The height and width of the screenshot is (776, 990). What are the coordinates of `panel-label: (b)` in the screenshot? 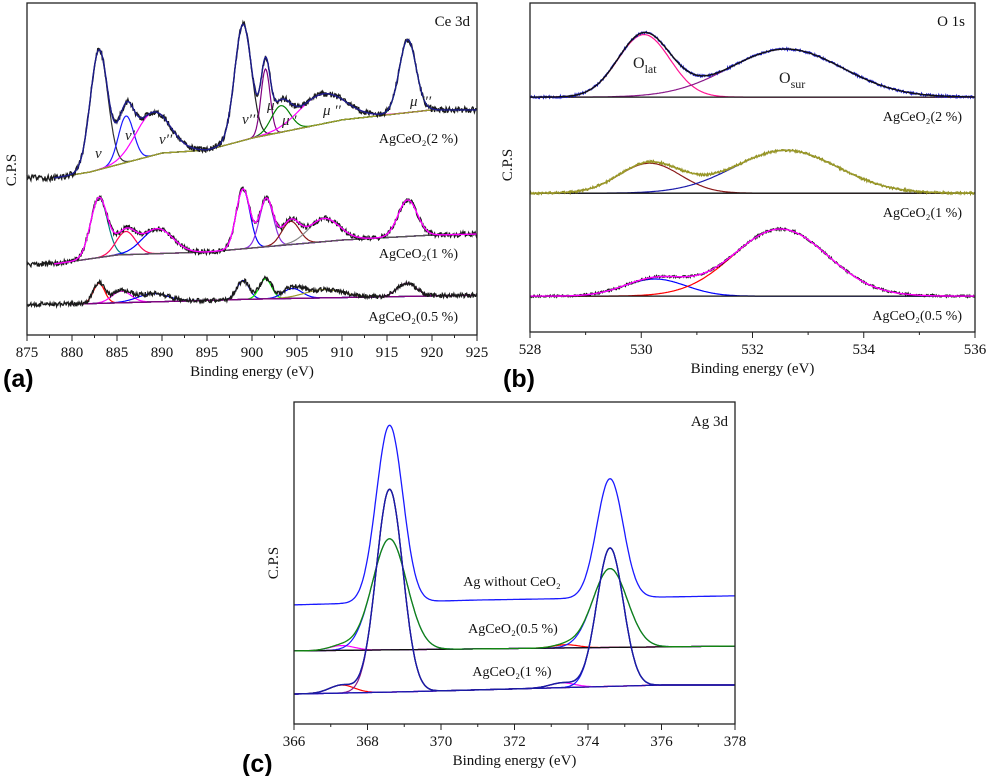 It's located at (519, 379).